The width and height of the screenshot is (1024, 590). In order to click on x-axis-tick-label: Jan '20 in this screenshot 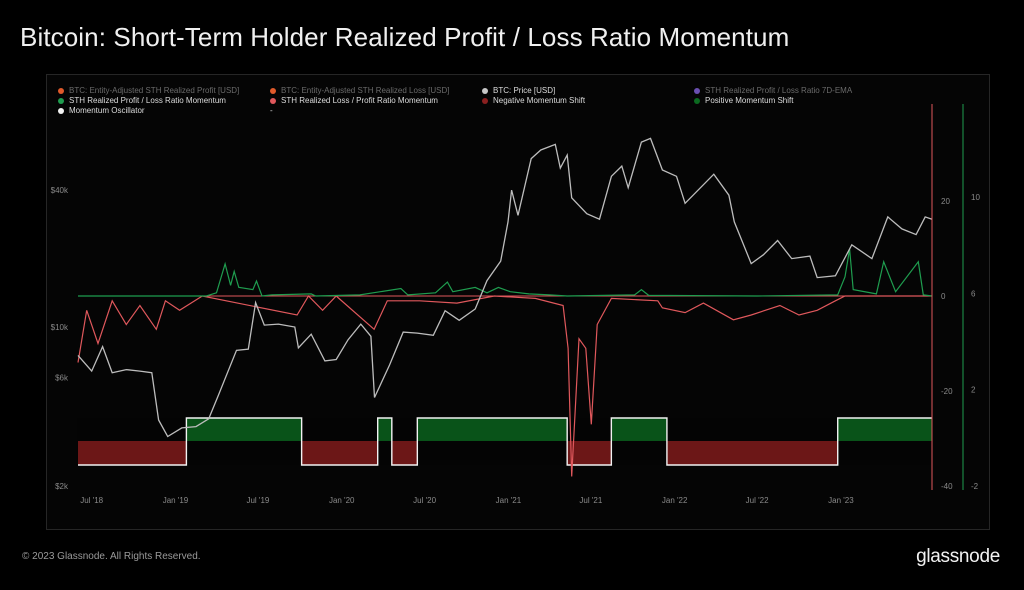, I will do `click(342, 500)`.